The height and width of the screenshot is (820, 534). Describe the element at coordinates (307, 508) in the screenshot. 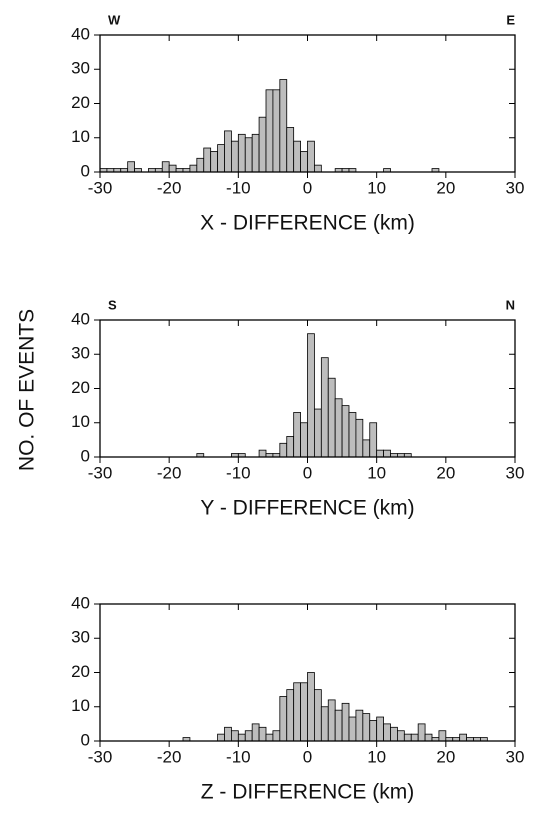

I see `x-axis-label: Y - DIFFERENCE (km)` at that location.